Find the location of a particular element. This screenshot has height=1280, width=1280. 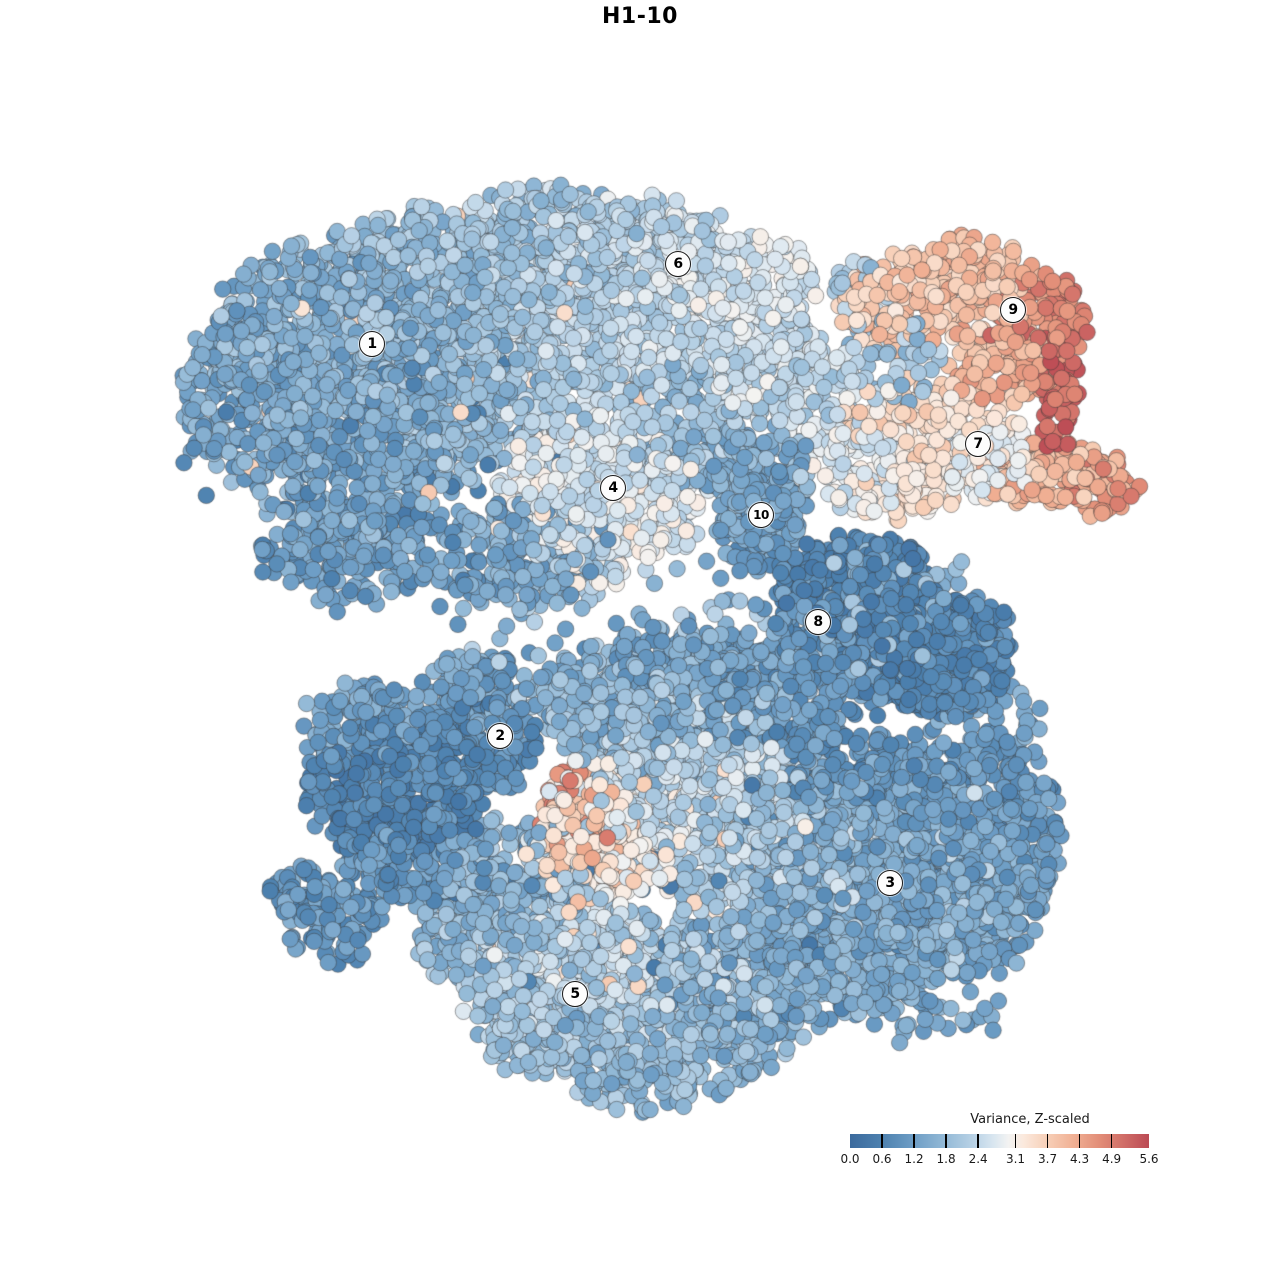

cluster-label-1: 1 is located at coordinates (372, 344).